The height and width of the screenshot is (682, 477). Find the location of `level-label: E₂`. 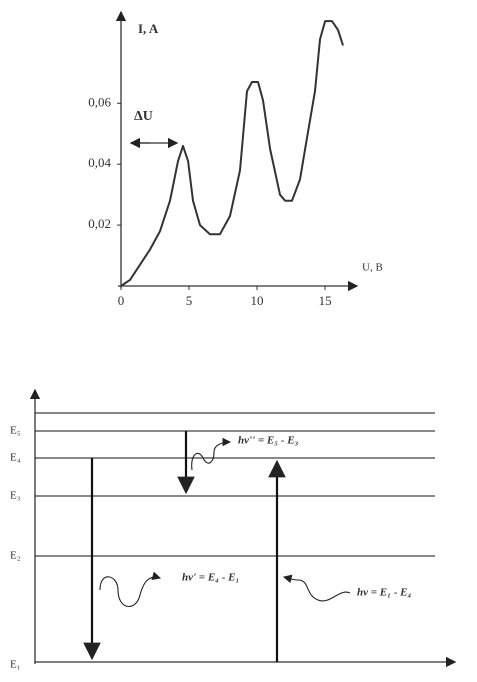

level-label: E₂ is located at coordinates (15, 556).